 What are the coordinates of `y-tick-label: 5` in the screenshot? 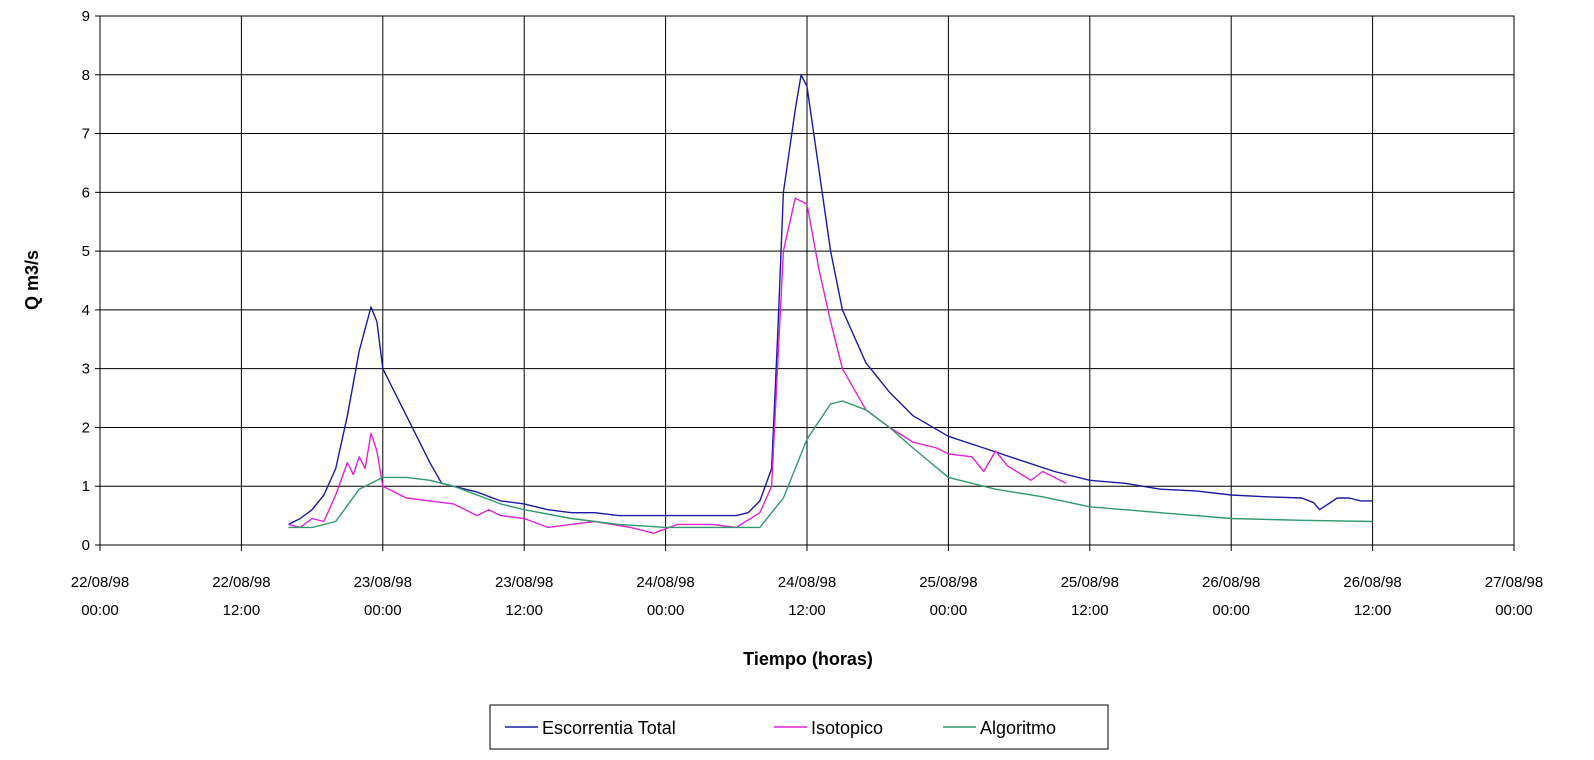 It's located at (86, 251).